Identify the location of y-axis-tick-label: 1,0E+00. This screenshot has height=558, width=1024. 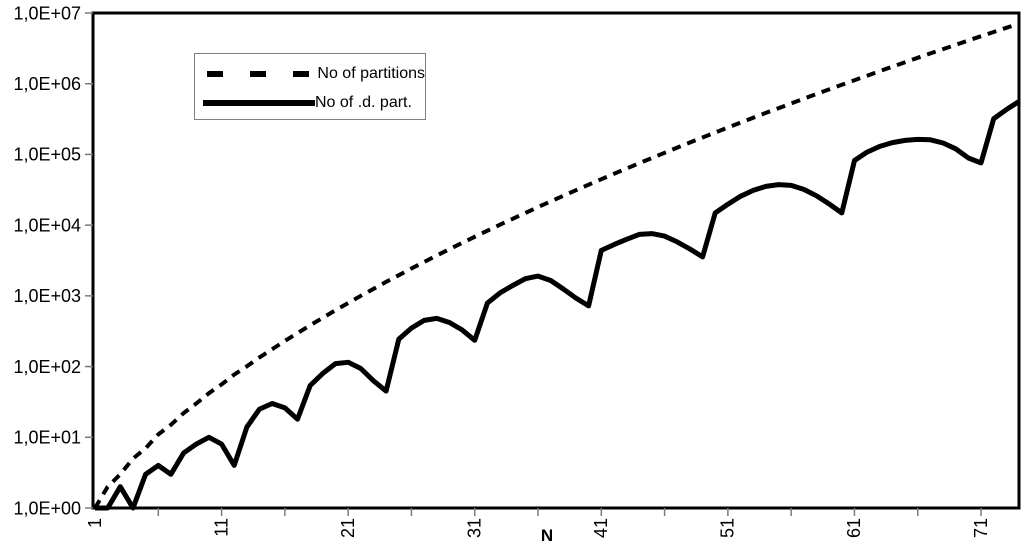
(47, 508).